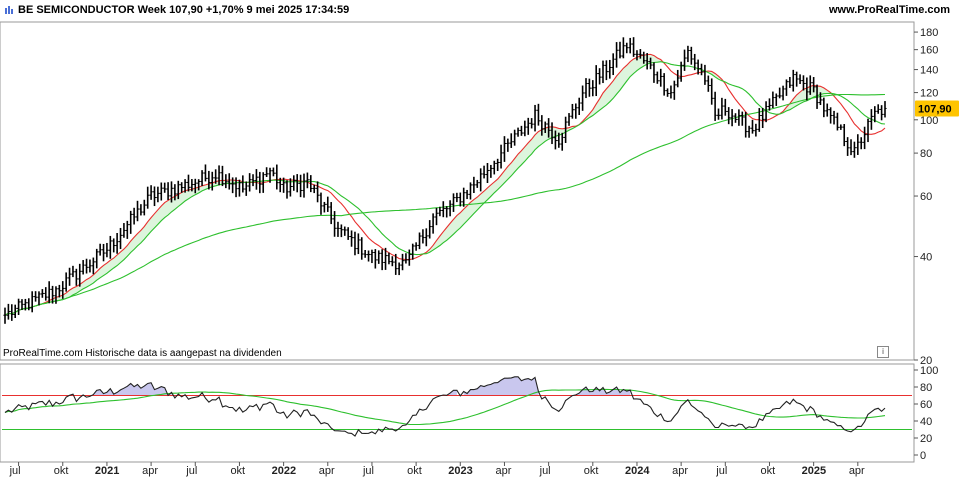 The height and width of the screenshot is (485, 960). What do you see at coordinates (637, 471) in the screenshot?
I see `x-tick-label: 2024` at bounding box center [637, 471].